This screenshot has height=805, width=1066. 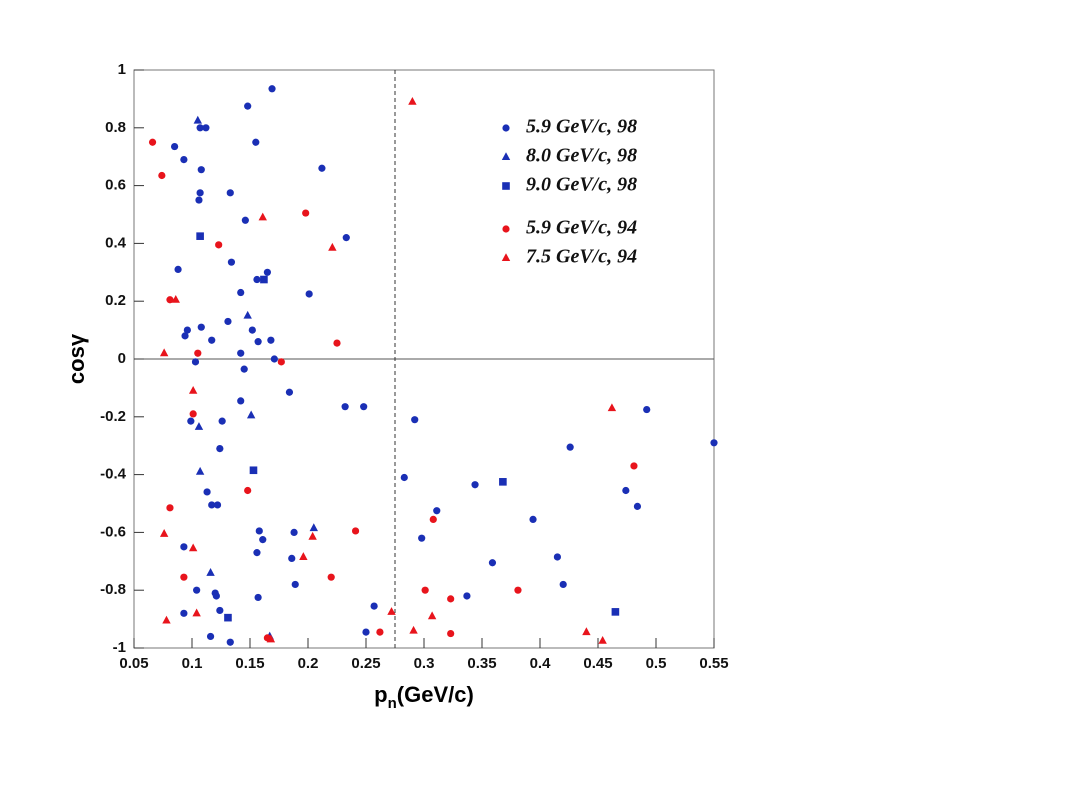 What do you see at coordinates (481, 663) in the screenshot?
I see `x-tick-label: 0.35` at bounding box center [481, 663].